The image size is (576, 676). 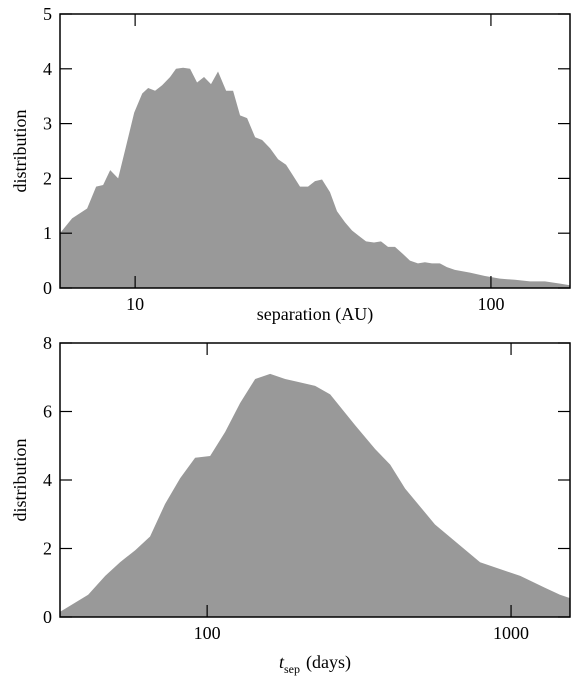 I want to click on y-tick-label: 3, so click(x=47, y=124).